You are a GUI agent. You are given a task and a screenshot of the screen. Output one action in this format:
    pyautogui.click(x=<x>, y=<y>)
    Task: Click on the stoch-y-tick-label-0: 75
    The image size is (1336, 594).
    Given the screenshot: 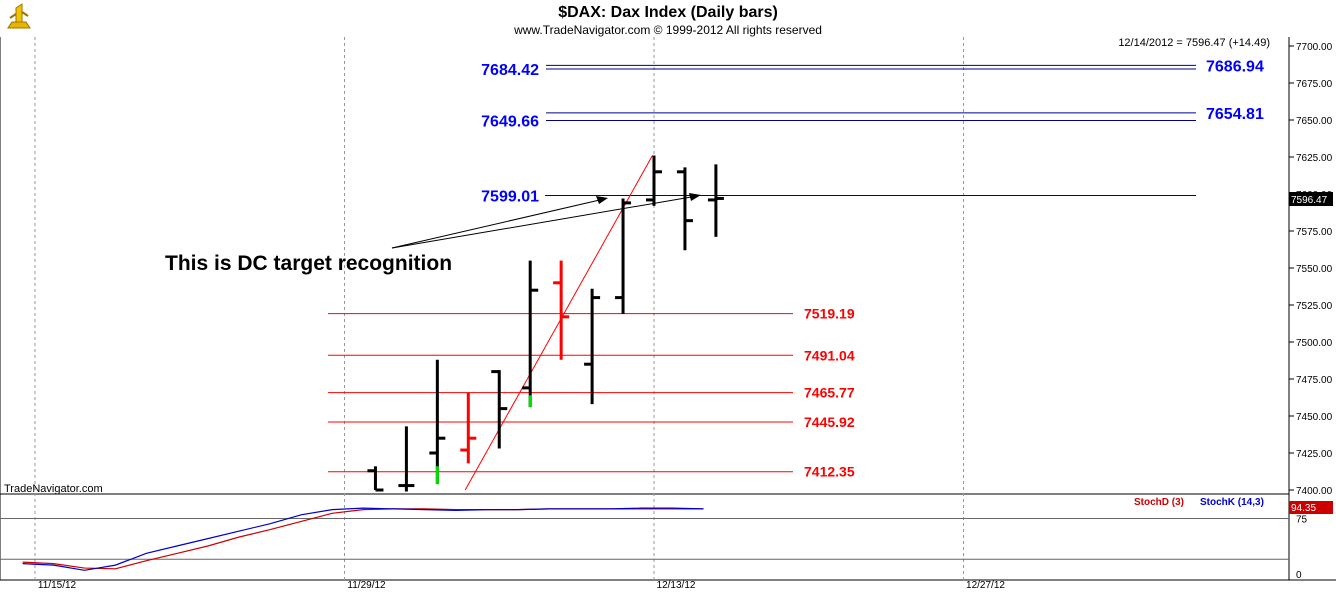 What is the action you would take?
    pyautogui.click(x=1302, y=520)
    